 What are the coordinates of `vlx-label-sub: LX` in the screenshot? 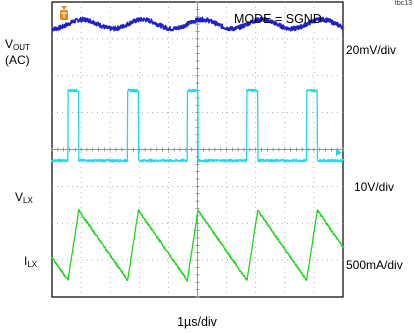 It's located at (28, 200).